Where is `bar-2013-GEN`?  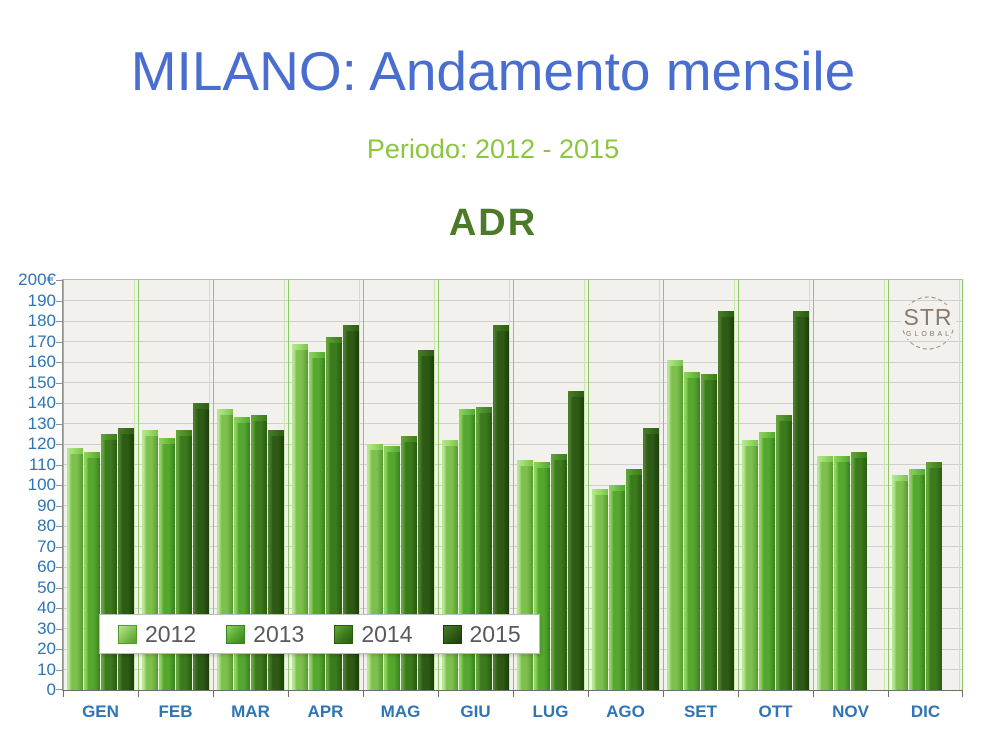
bar-2013-GEN is located at coordinates (91, 571).